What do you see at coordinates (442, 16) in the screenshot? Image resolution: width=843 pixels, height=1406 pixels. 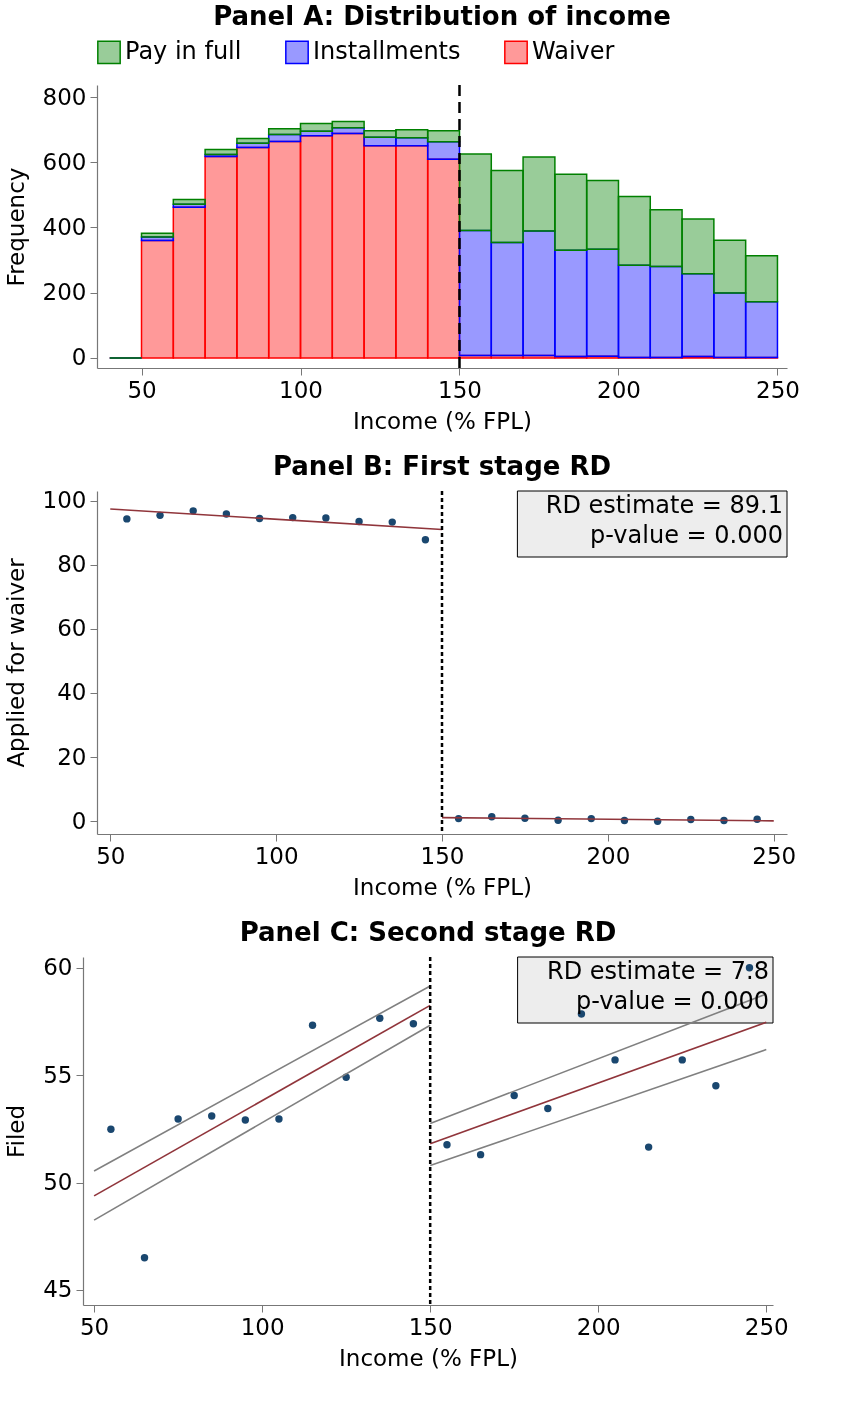 I see `chart-title: Panel A: Distribution of income` at bounding box center [442, 16].